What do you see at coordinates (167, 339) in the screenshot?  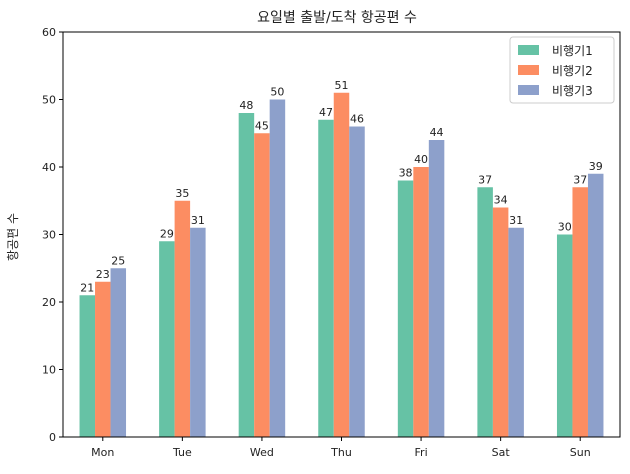 I see `bar-비행기1-Tue` at bounding box center [167, 339].